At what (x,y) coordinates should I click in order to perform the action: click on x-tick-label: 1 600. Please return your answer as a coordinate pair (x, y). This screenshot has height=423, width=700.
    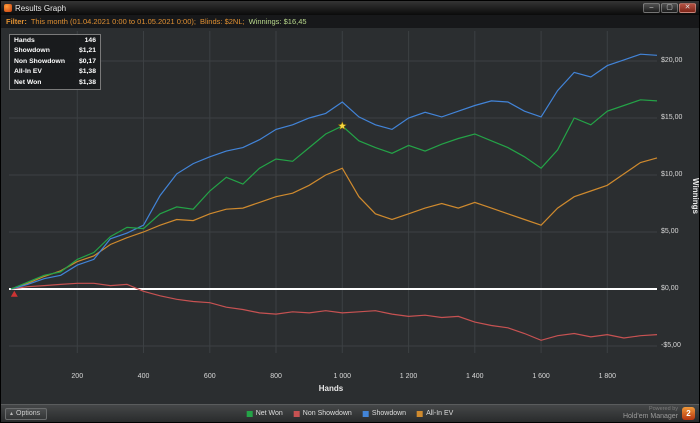
    Looking at the image, I should click on (541, 376).